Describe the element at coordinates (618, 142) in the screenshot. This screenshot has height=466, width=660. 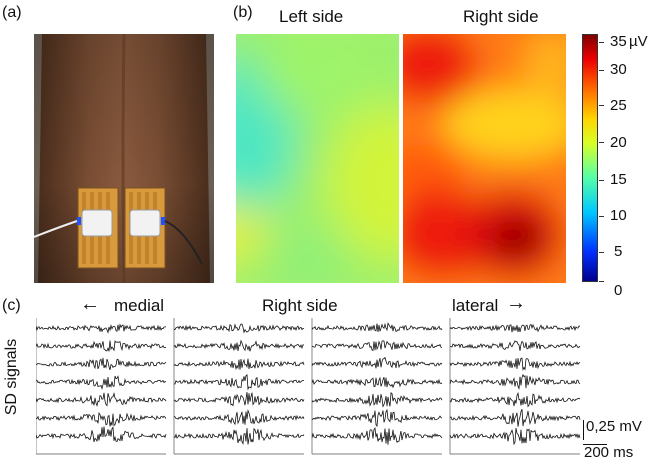
I see `colorbar-tick-20: 20` at that location.